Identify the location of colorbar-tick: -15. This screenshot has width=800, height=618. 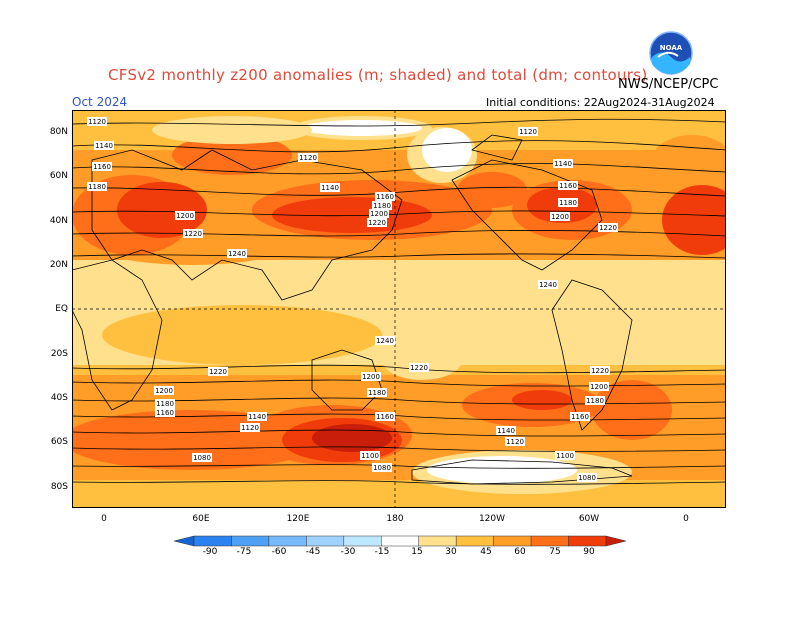
(382, 552).